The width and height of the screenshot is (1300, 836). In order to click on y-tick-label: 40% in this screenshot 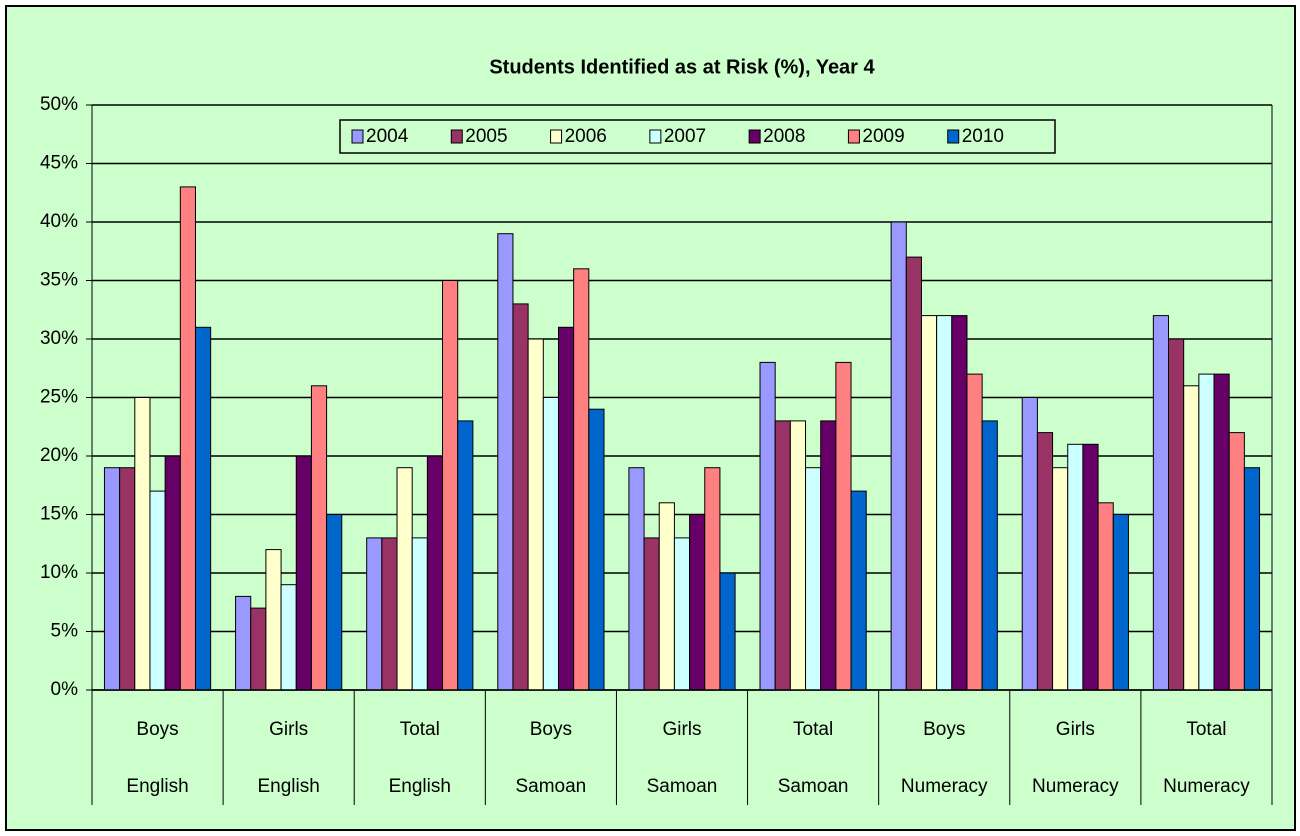, I will do `click(59, 221)`.